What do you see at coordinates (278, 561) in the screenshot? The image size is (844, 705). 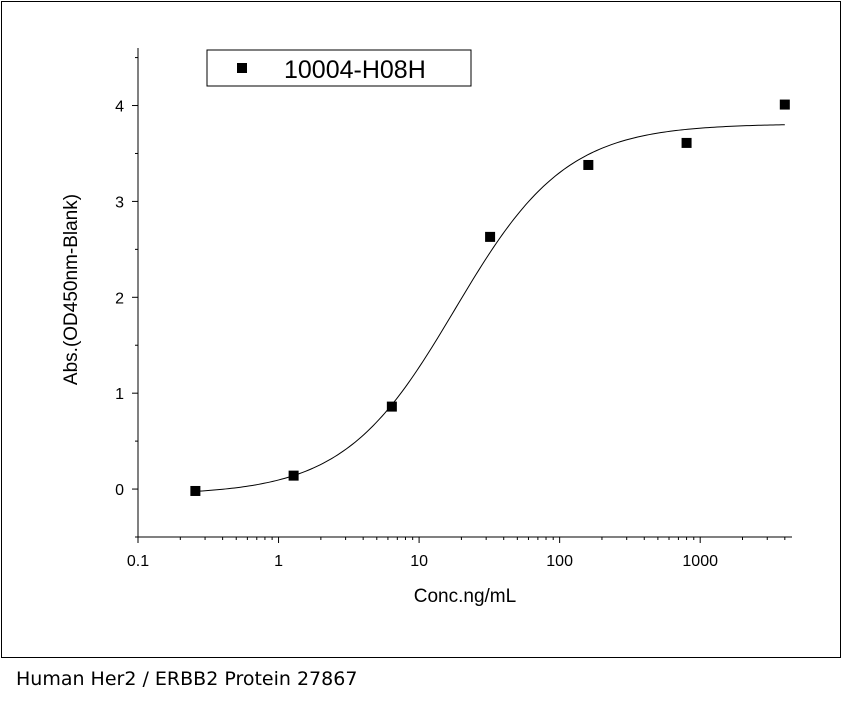 I see `x-tick-label: 1` at bounding box center [278, 561].